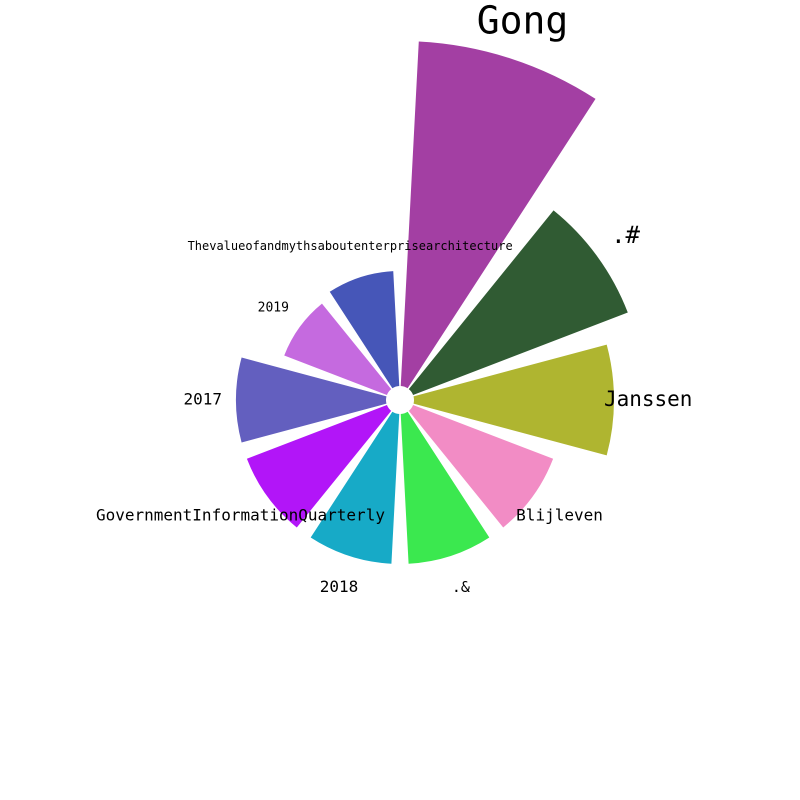  Describe the element at coordinates (648, 399) in the screenshot. I see `category-label-2: Janssen` at that location.